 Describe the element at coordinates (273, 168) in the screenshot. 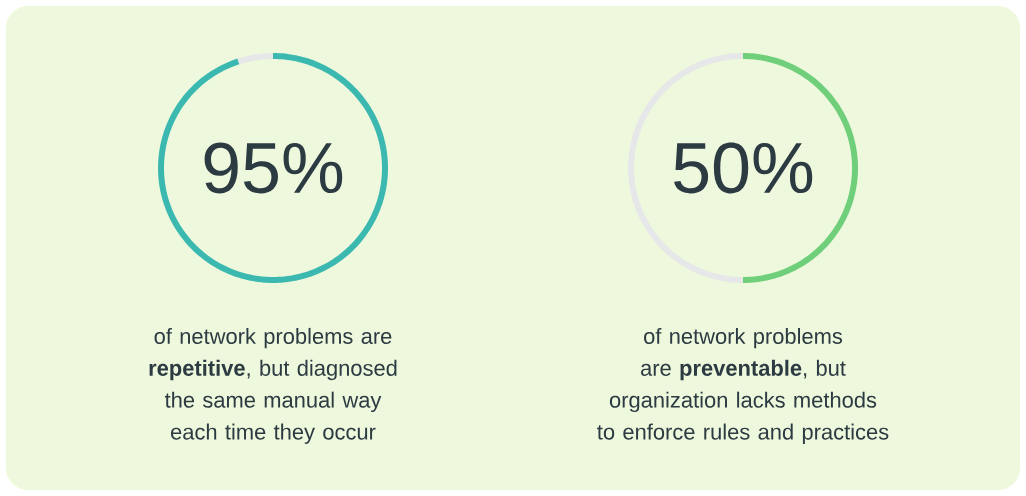

I see `data-label: 95%` at that location.